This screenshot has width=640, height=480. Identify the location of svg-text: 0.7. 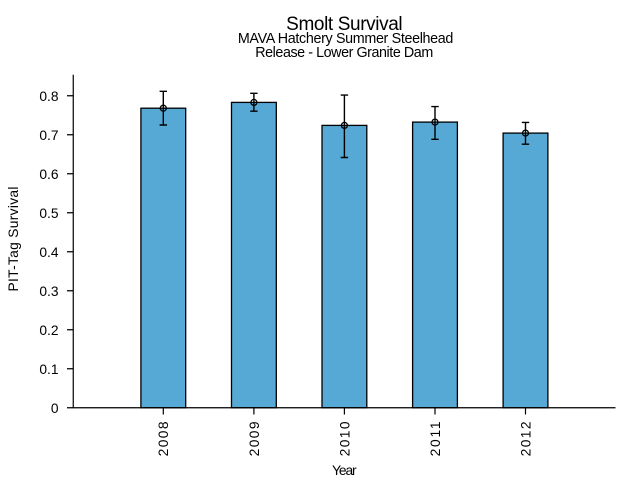
(48, 135).